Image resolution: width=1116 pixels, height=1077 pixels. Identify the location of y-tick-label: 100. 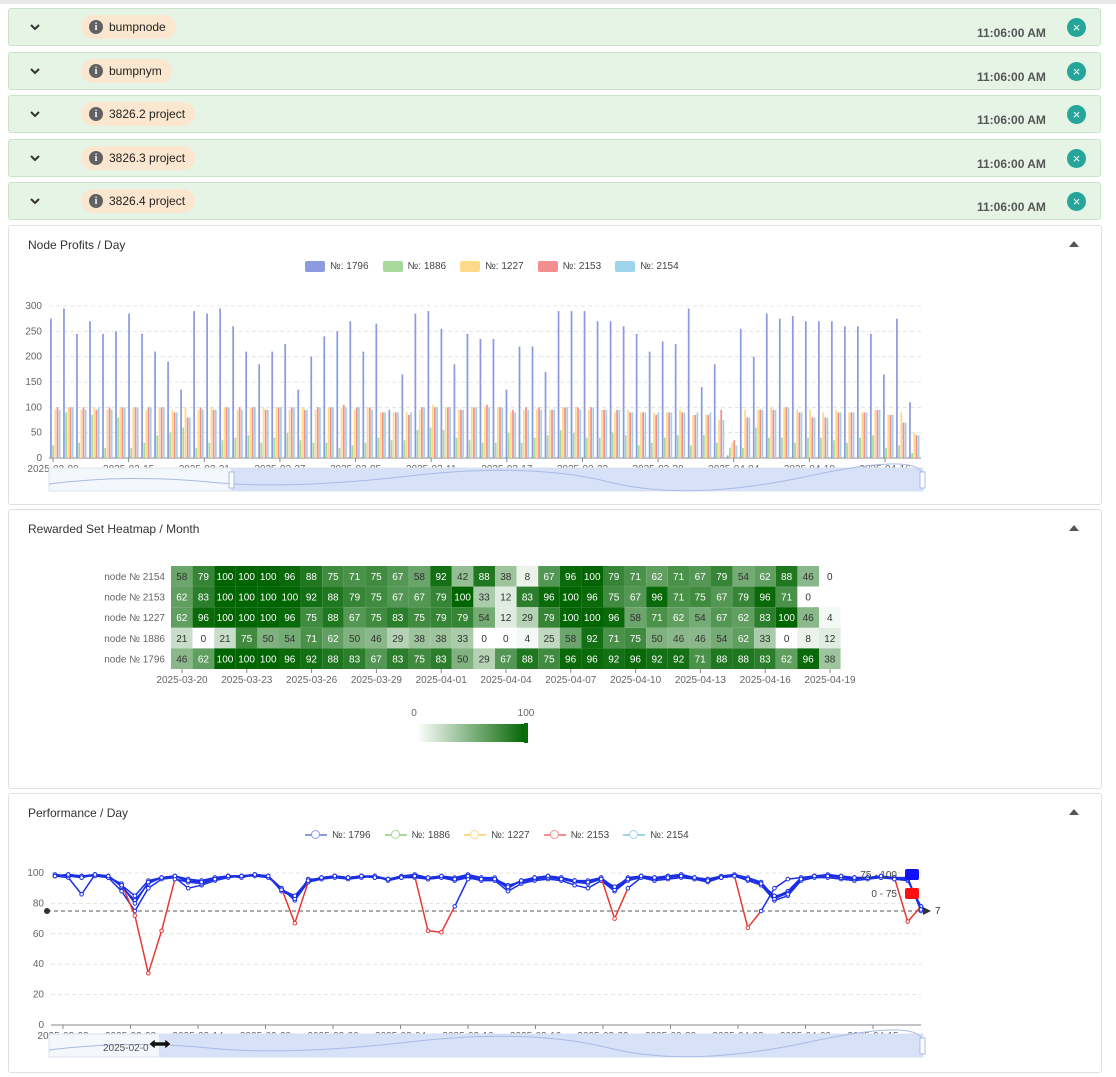
(35, 873).